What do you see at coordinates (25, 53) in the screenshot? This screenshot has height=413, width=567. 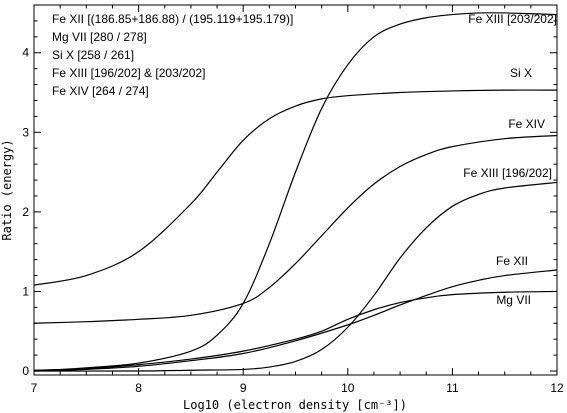 I see `y-tick-label: 4` at bounding box center [25, 53].